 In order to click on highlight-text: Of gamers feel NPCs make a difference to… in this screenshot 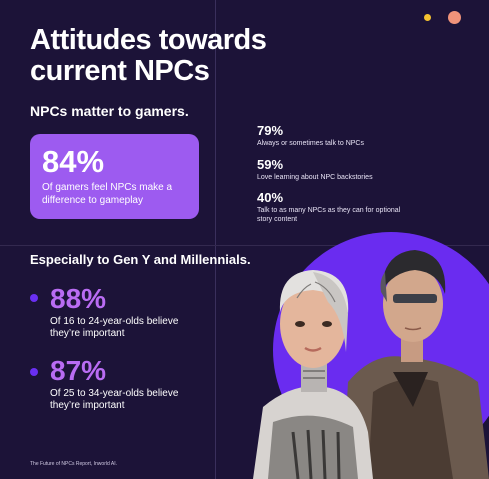, I will do `click(107, 194)`.